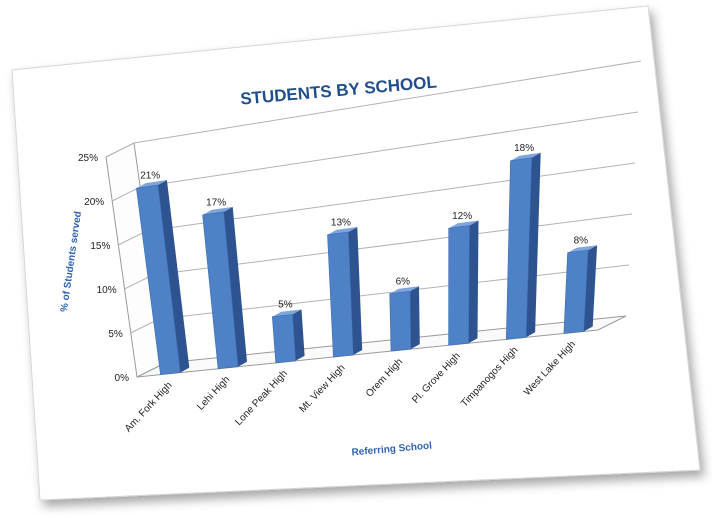  What do you see at coordinates (341, 222) in the screenshot?
I see `data-label: 13%` at bounding box center [341, 222].